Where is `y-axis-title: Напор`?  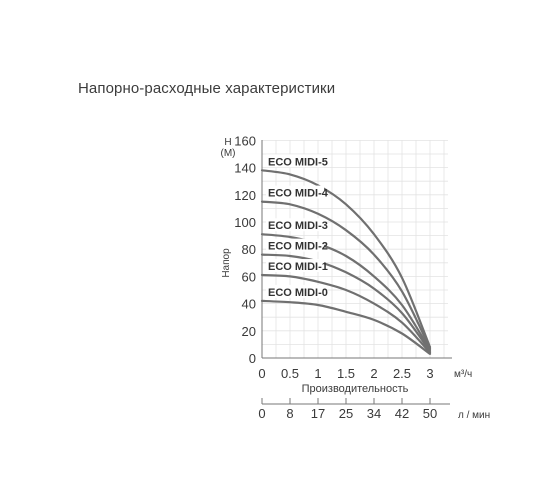 y-axis-title: Напор is located at coordinates (226, 263).